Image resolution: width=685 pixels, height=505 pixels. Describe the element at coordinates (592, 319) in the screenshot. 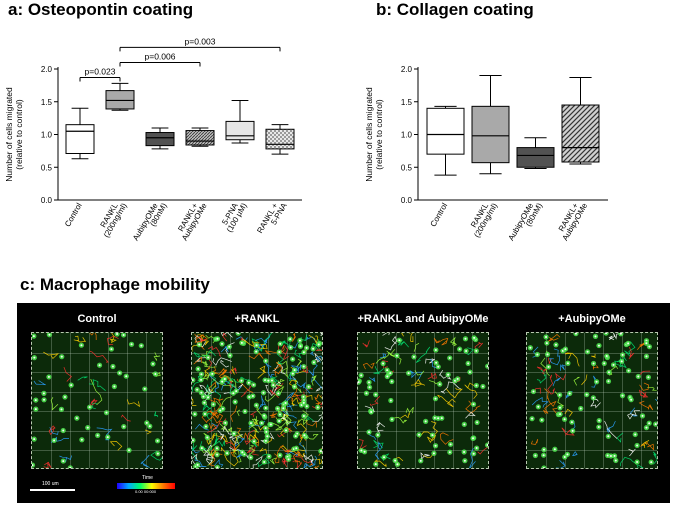

I see `macro-label-3: +AubipyOMe` at that location.